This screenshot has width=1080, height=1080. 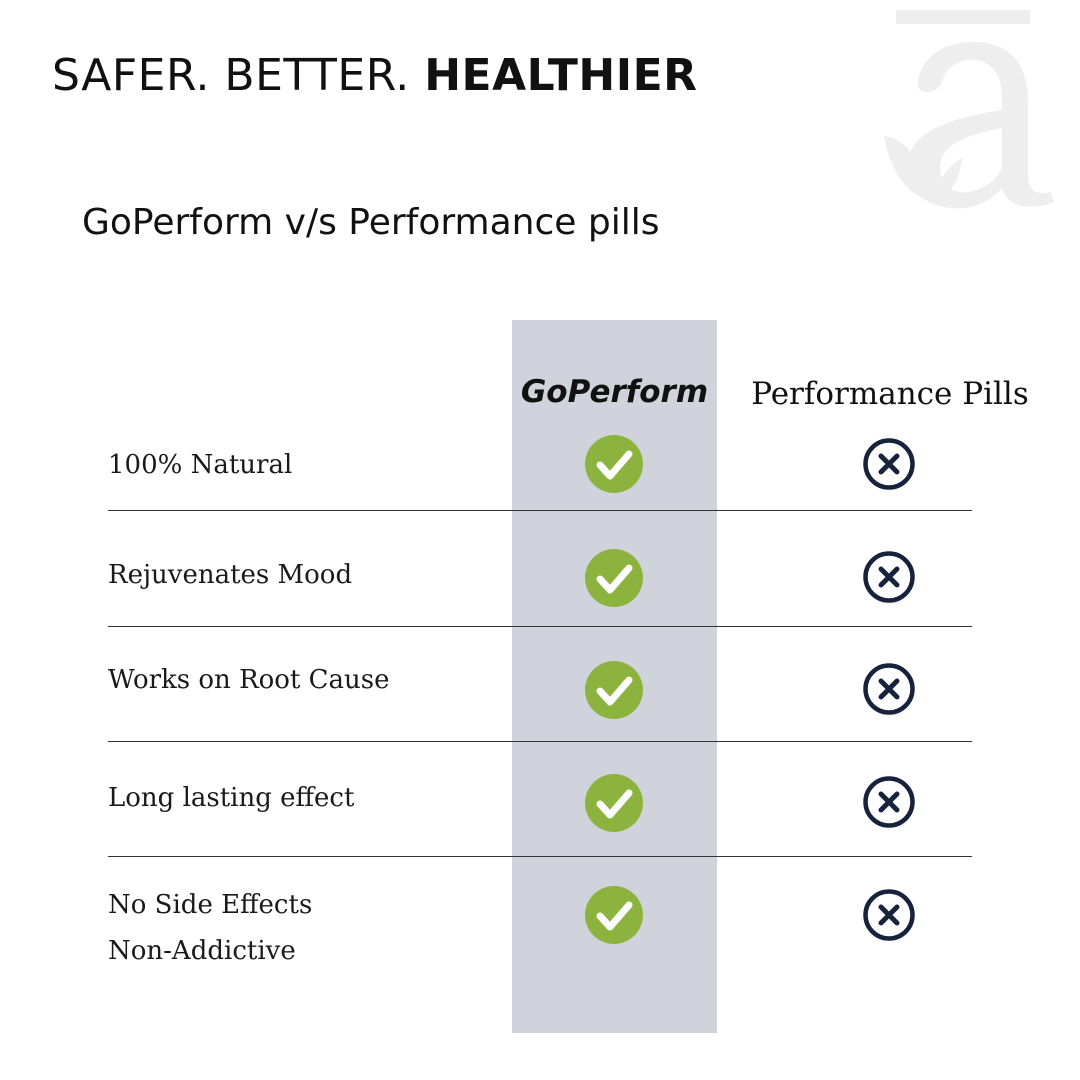 I want to click on row-label-line: Long lasting effect, so click(x=231, y=798).